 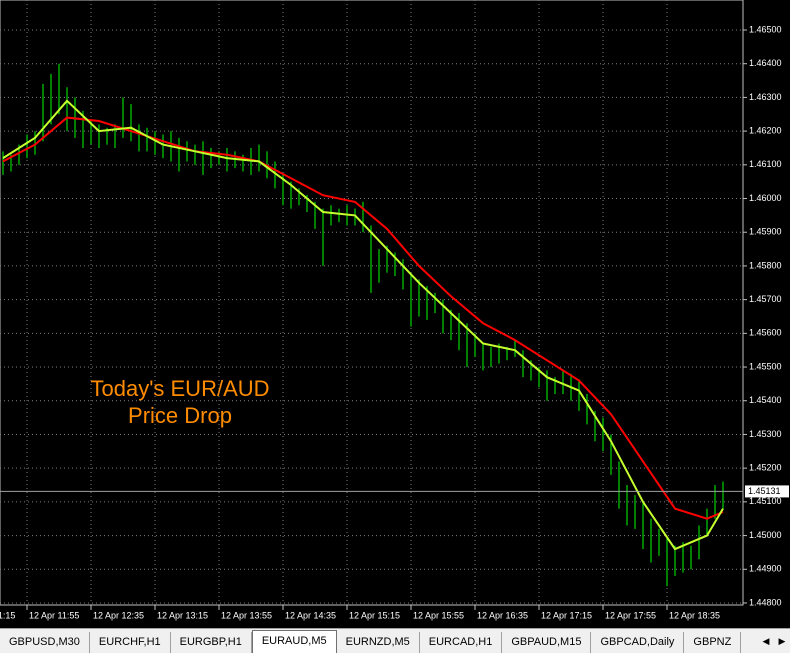 I want to click on tab: EURAUD,M5, so click(x=294, y=641).